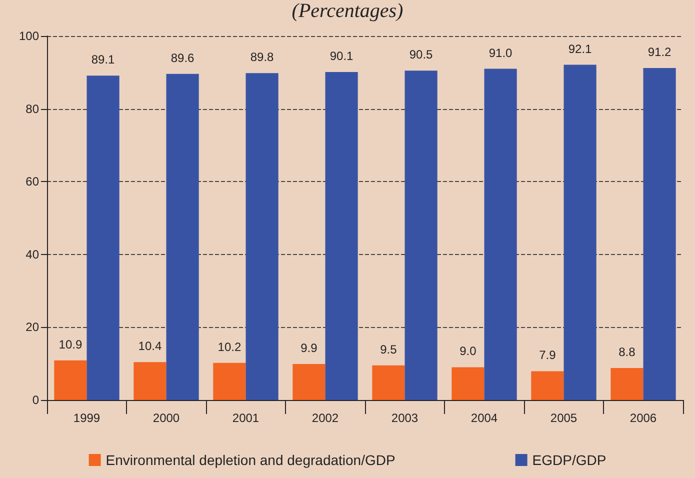 Image resolution: width=695 pixels, height=478 pixels. Describe the element at coordinates (150, 346) in the screenshot. I see `data-label: 10.4` at that location.